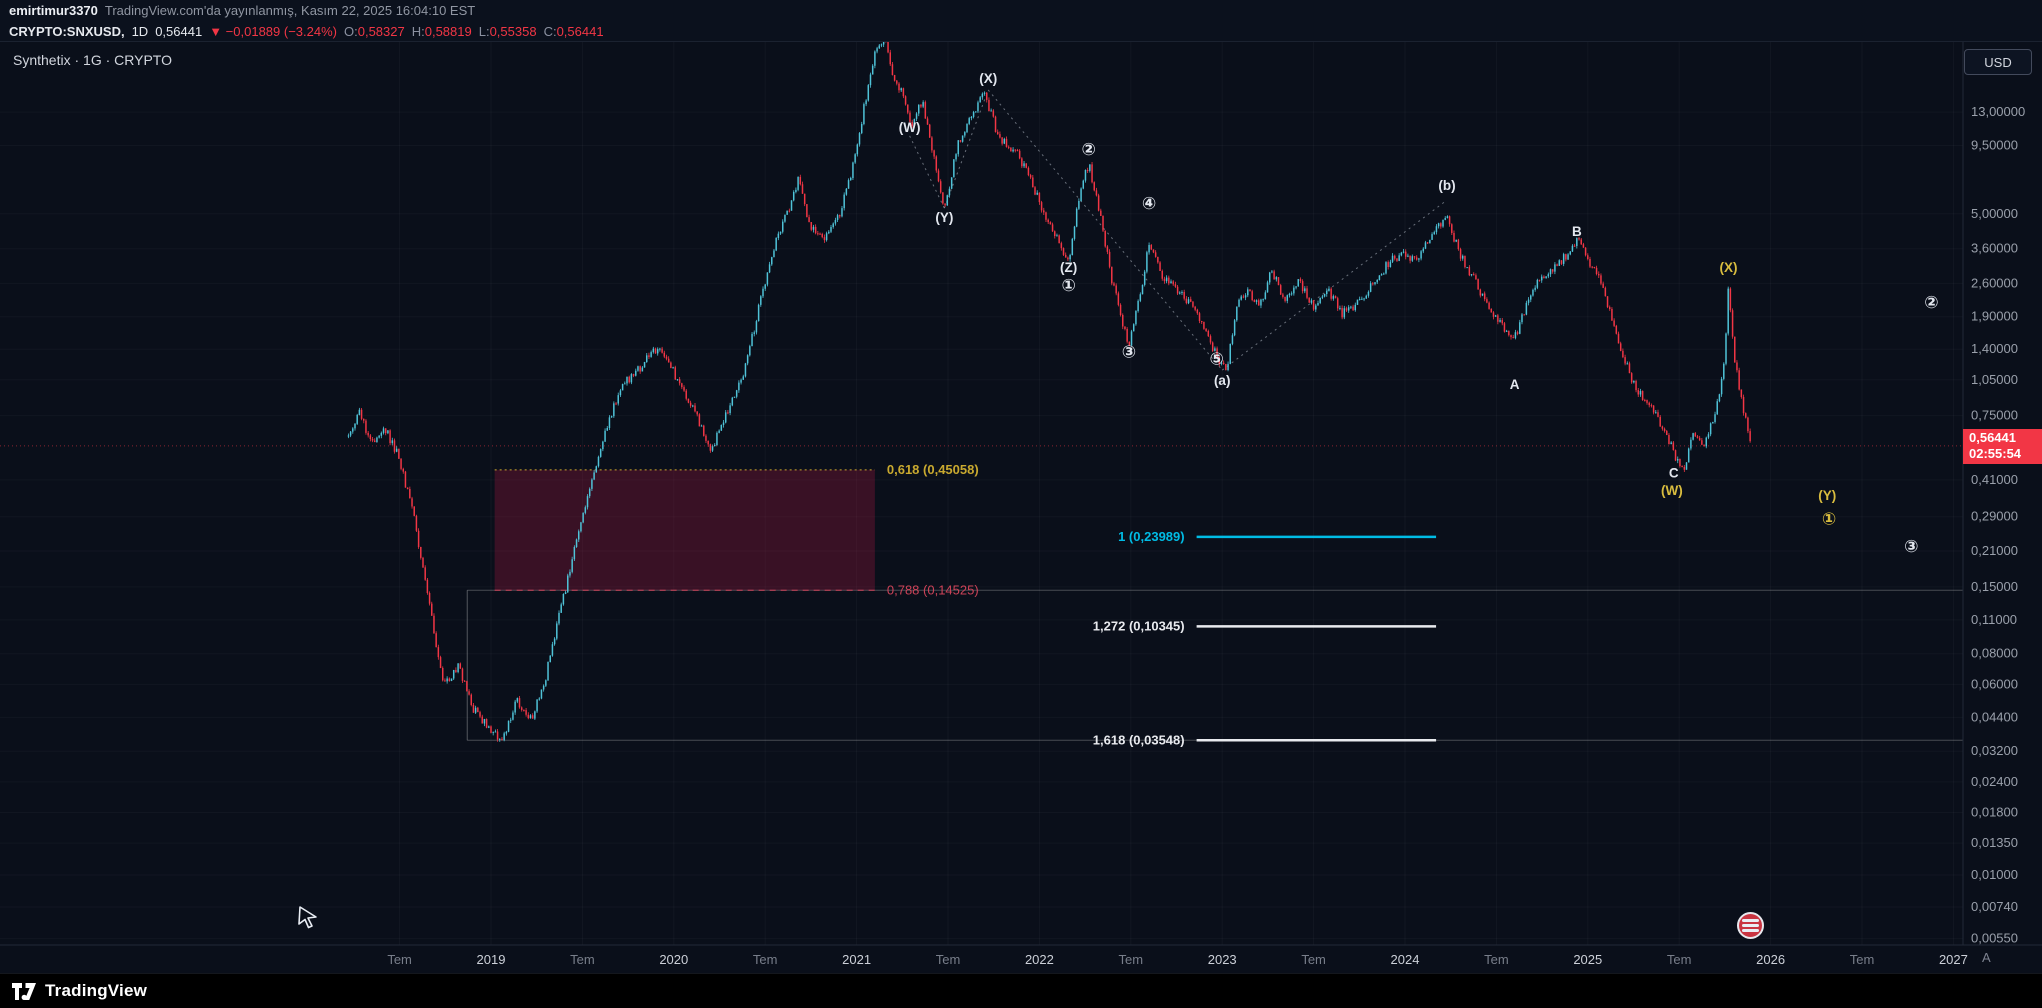 The height and width of the screenshot is (1008, 2042). I want to click on low-value: L:0,55358, so click(507, 31).